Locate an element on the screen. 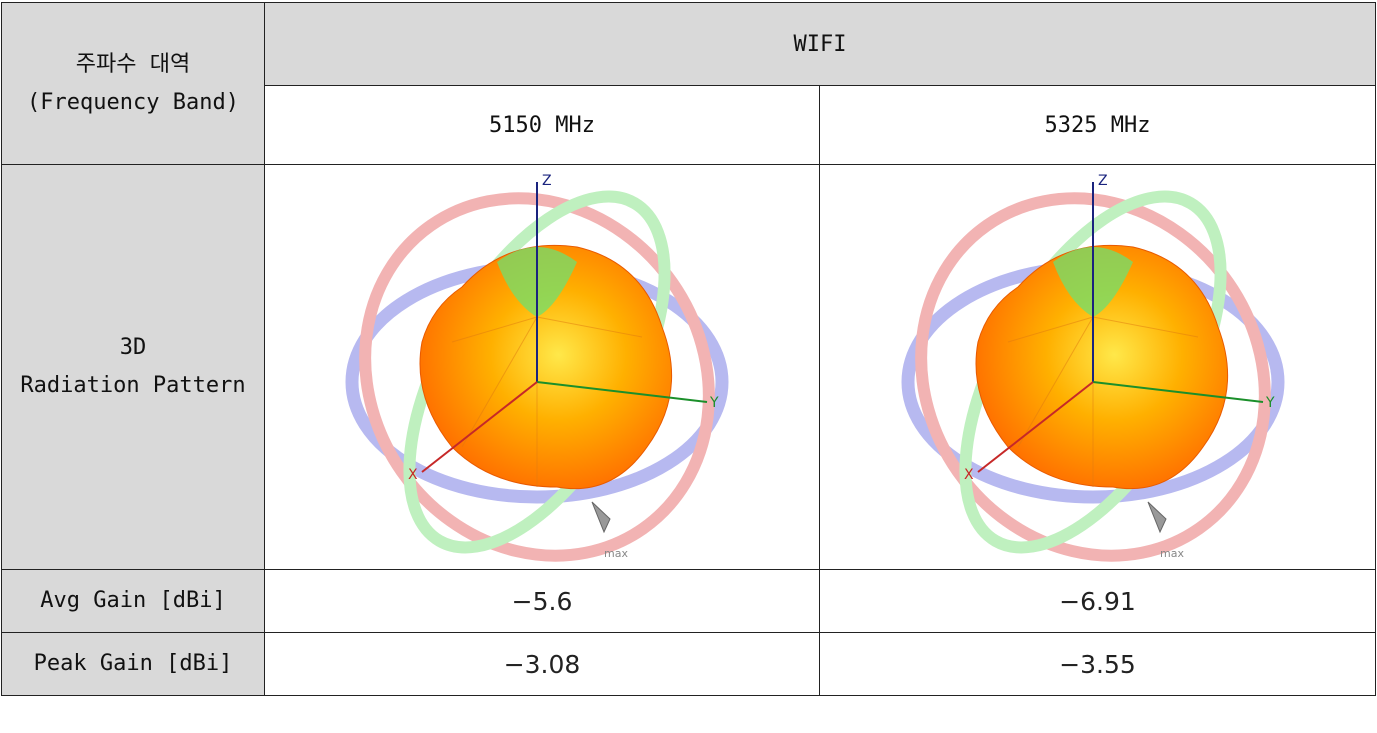  band-label-korean: 주파수 대역 is located at coordinates (133, 64).